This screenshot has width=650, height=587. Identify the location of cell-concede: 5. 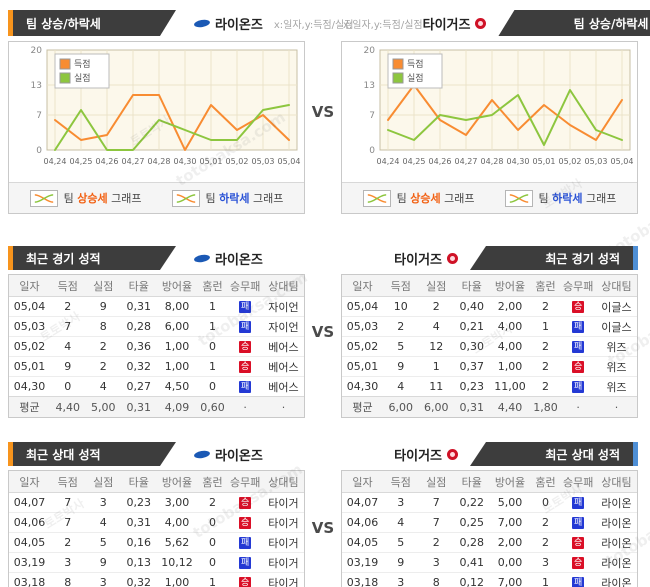
(103, 542).